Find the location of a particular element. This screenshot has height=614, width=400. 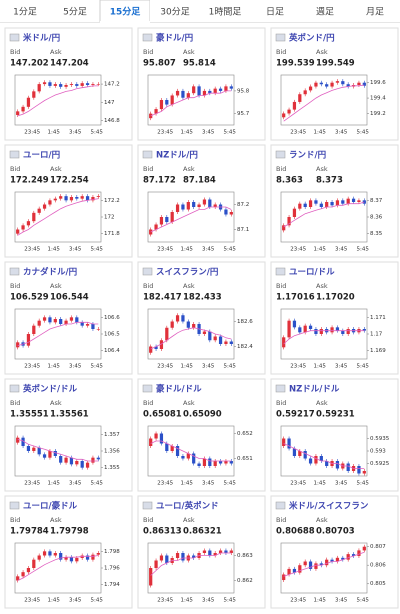

pair-name: 米ドル/円 is located at coordinates (41, 38).